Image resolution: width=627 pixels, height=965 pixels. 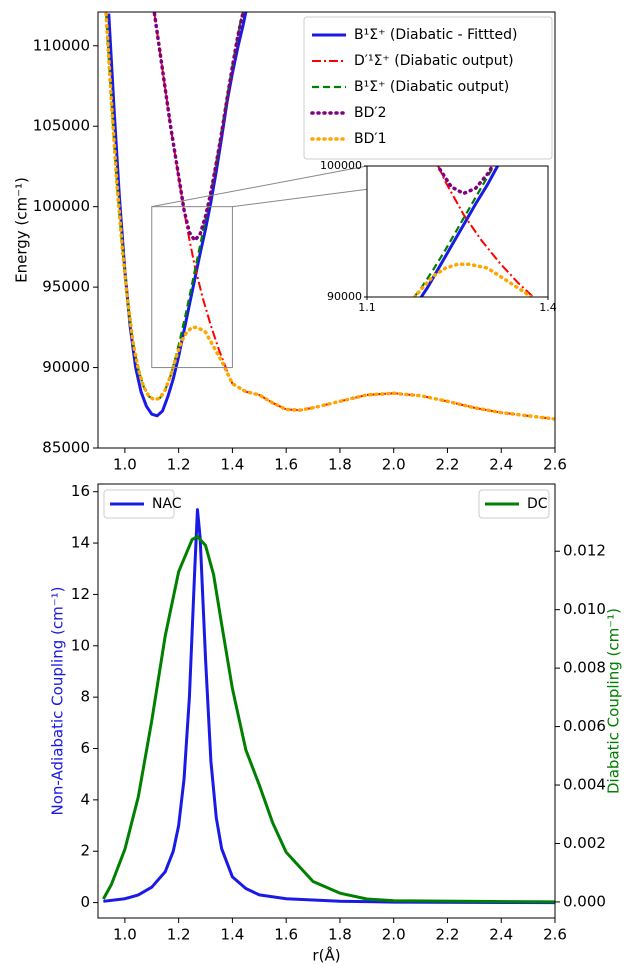 I want to click on y-tick-label: 95000, so click(x=66, y=287).